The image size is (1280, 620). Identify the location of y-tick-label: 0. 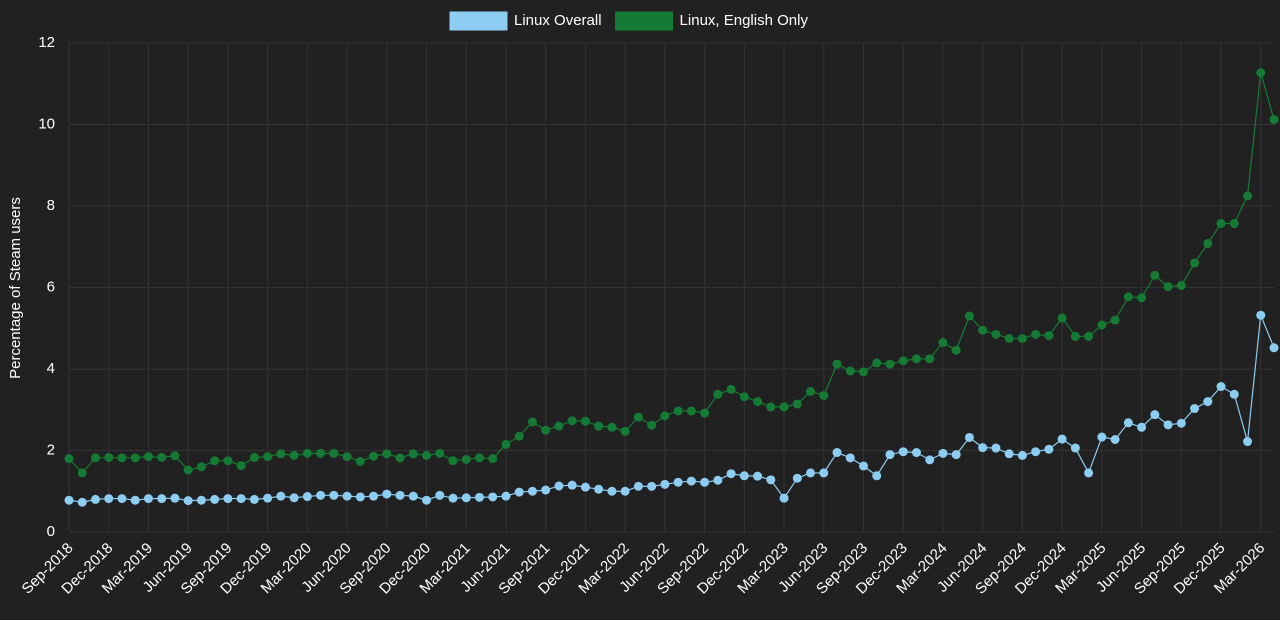
(51, 531).